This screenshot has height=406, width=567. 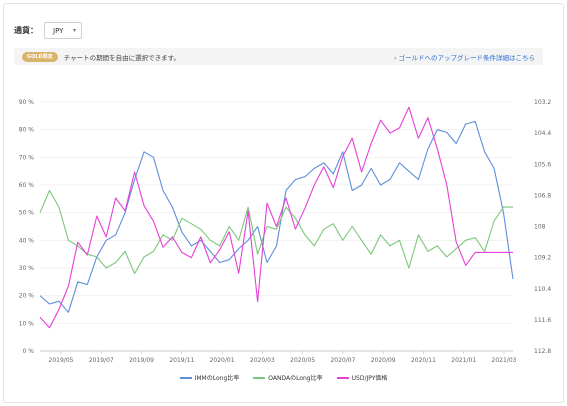 I want to click on legend-swatch-usdjpy, so click(x=342, y=377).